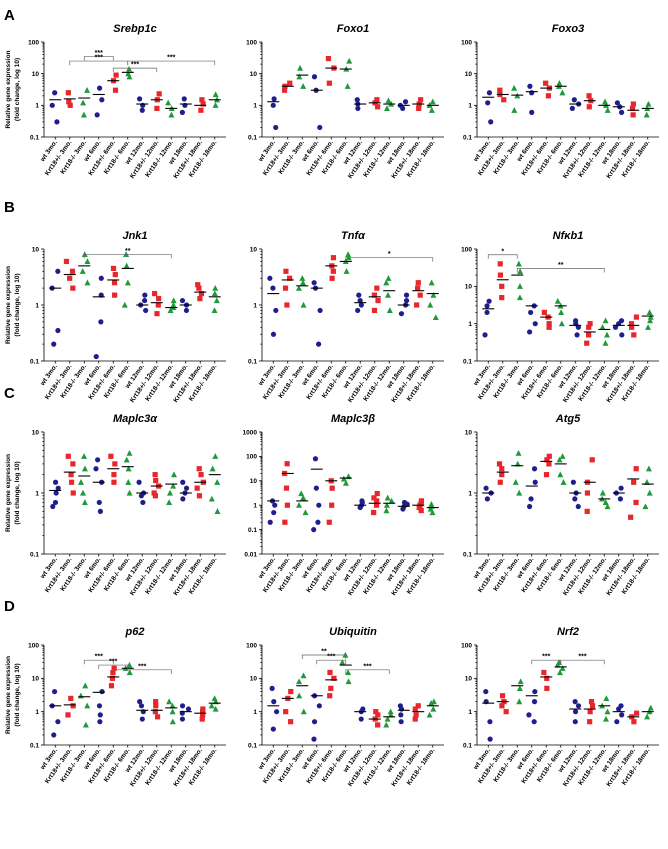 The height and width of the screenshot is (849, 668). What do you see at coordinates (33, 42) in the screenshot?
I see `y-tick-label: 100` at bounding box center [33, 42].